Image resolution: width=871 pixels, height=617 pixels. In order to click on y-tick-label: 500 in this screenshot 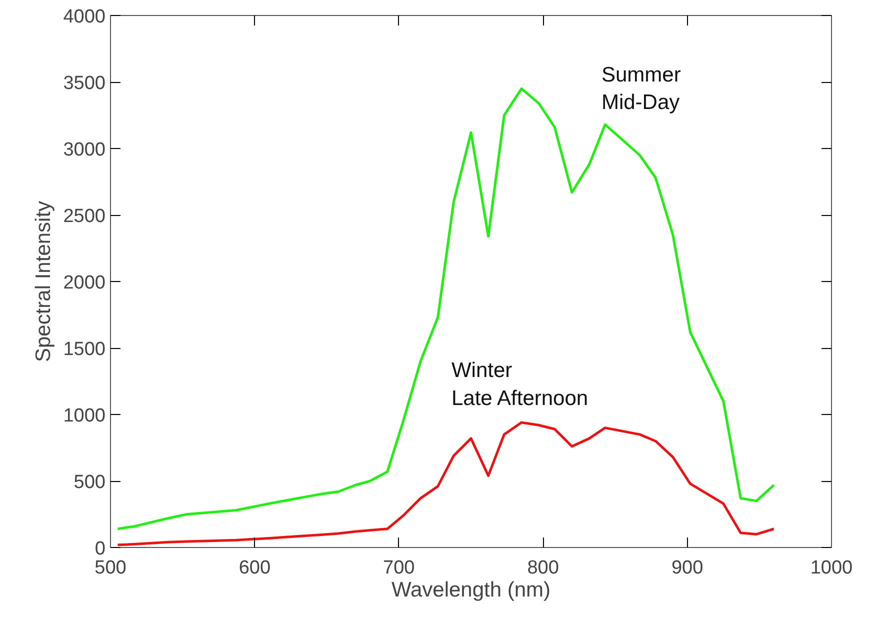, I will do `click(90, 482)`.